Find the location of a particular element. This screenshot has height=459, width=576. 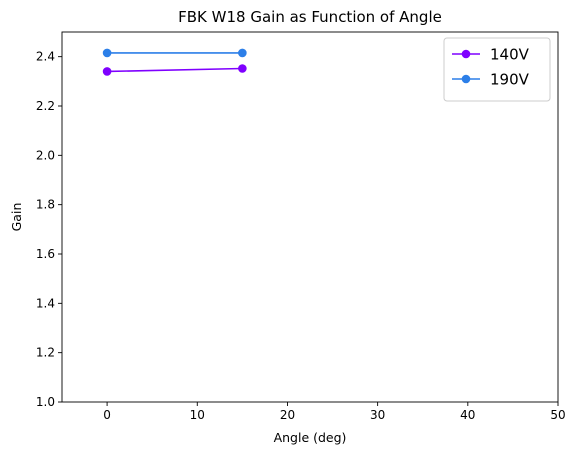

x-tick-label-5: 50 is located at coordinates (557, 415).